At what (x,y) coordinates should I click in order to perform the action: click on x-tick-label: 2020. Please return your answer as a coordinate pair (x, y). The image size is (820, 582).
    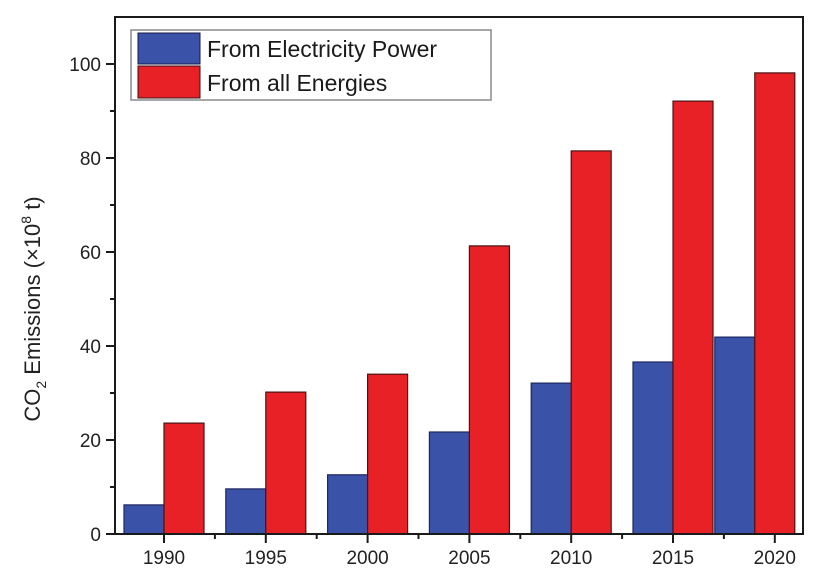
    Looking at the image, I should click on (775, 558).